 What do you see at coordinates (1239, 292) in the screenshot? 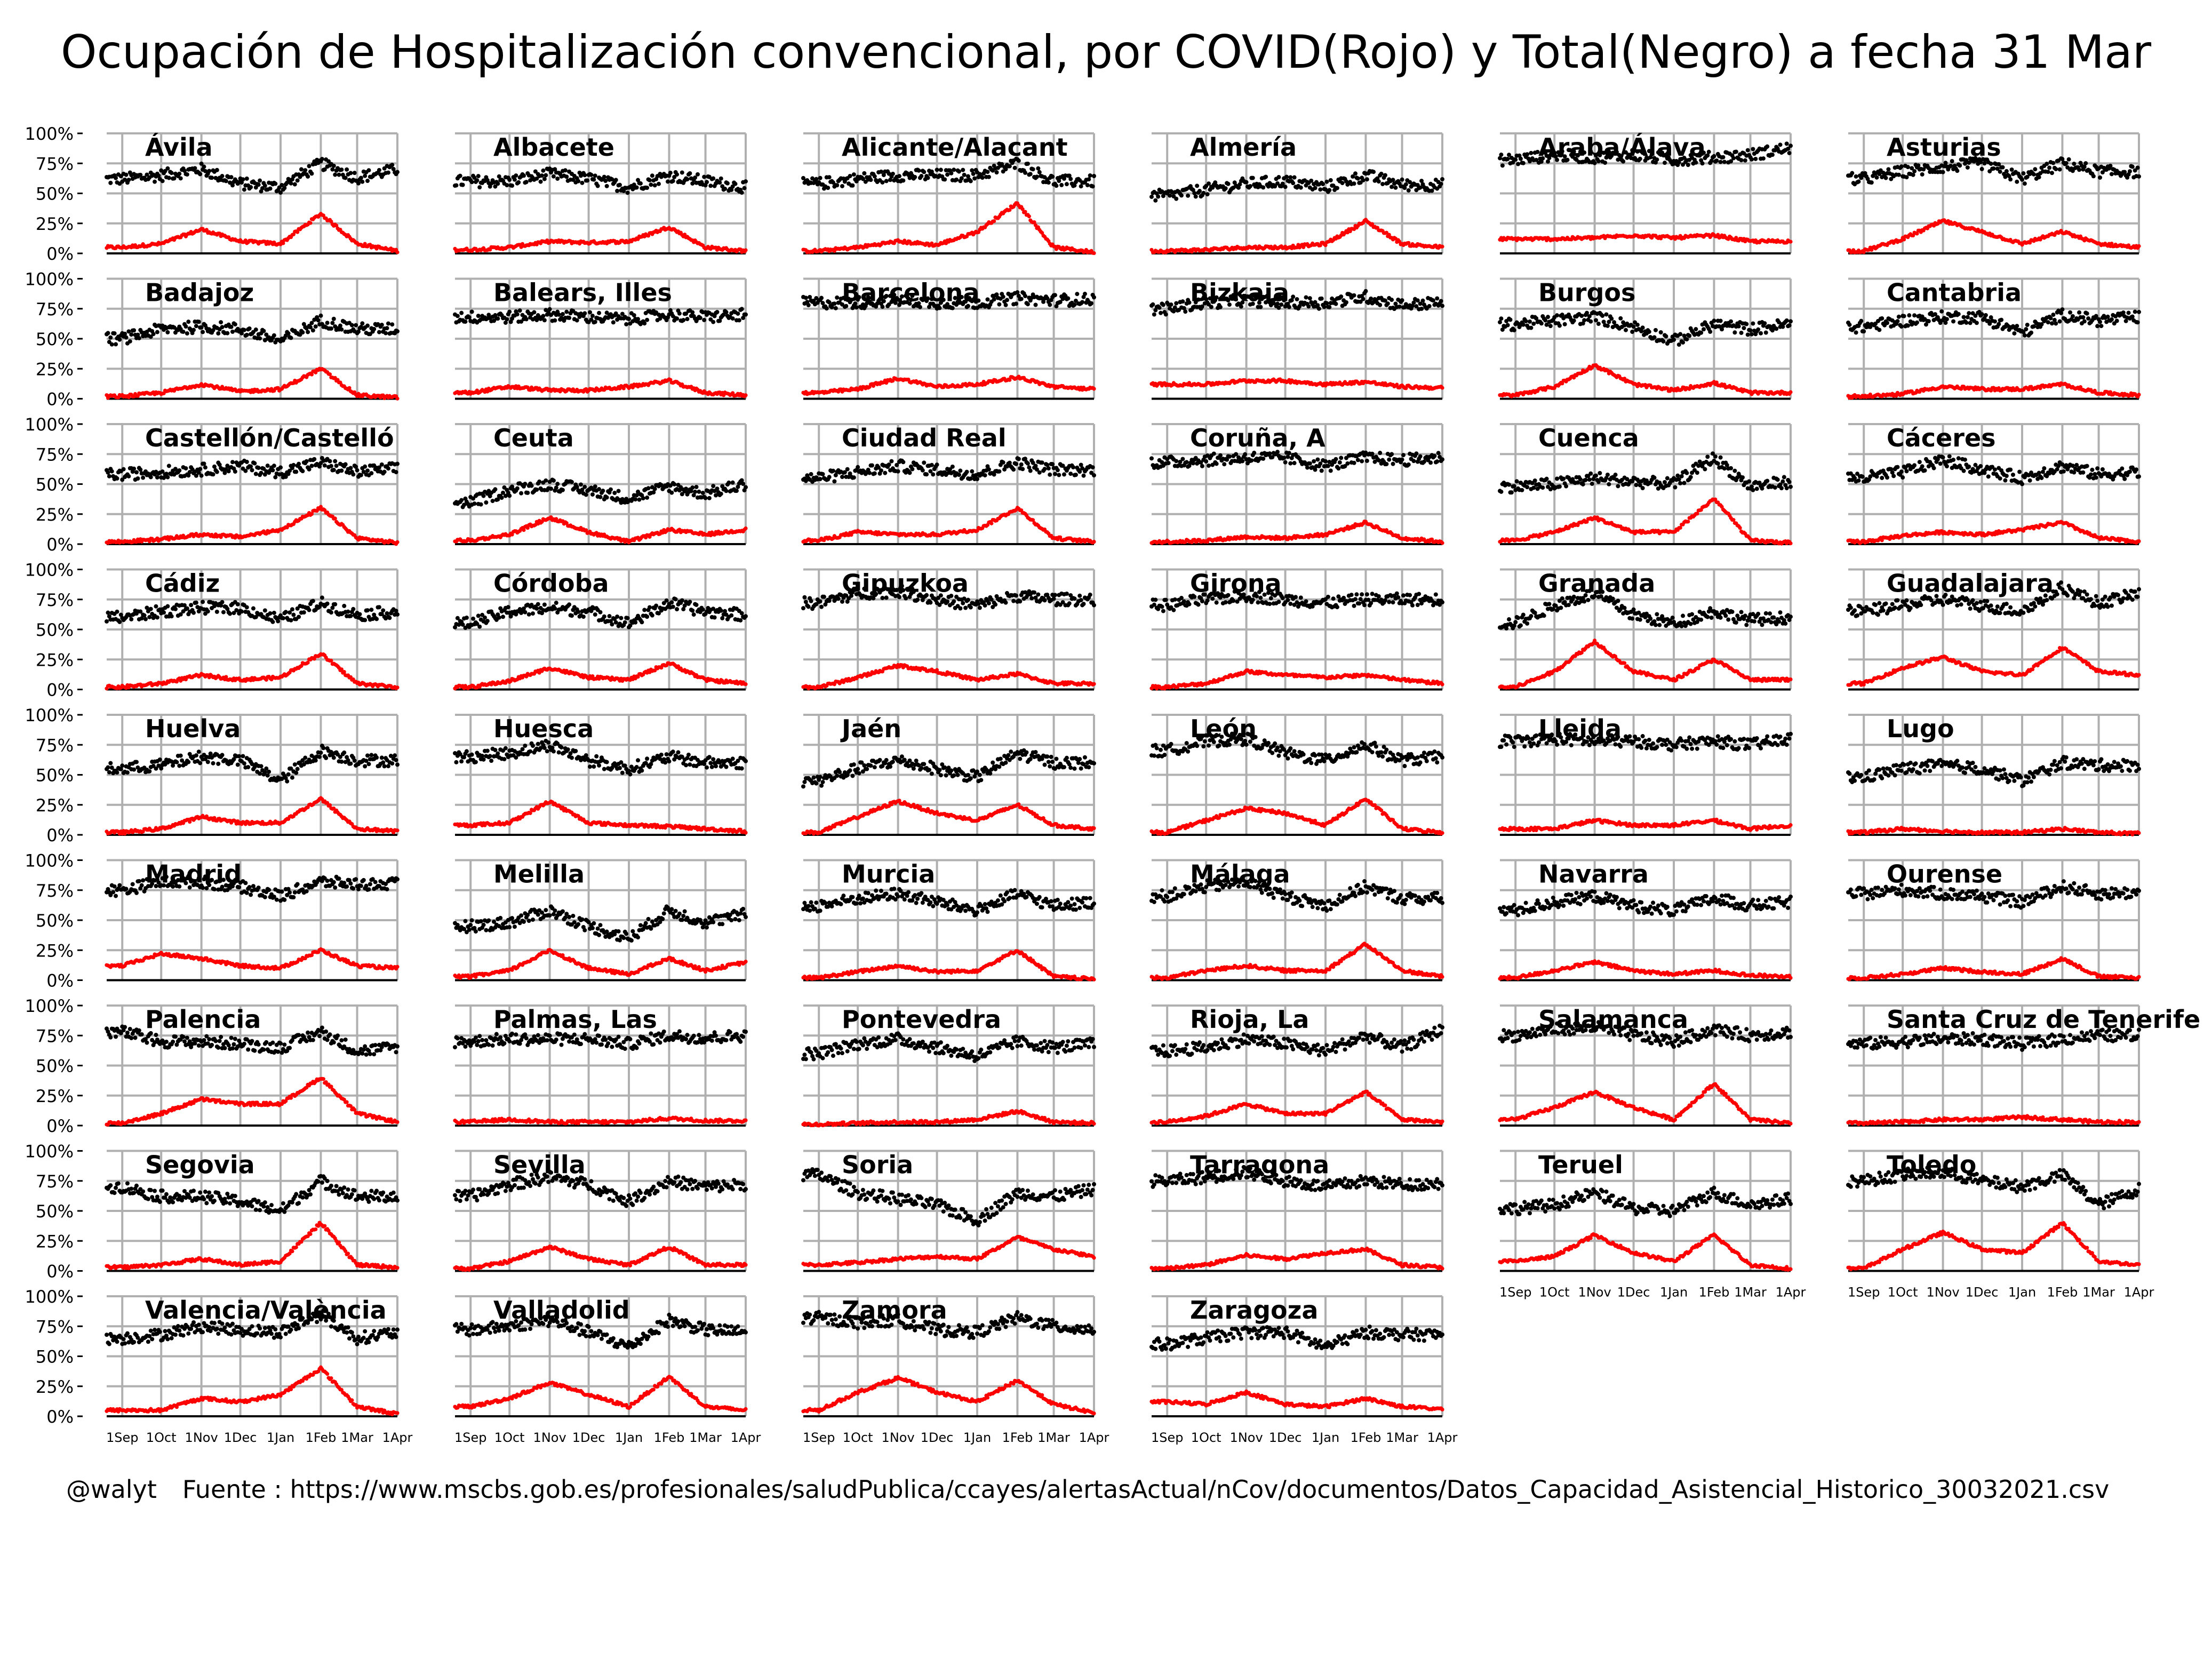
I see `panel-title-bizkaia: Bizkaia` at bounding box center [1239, 292].